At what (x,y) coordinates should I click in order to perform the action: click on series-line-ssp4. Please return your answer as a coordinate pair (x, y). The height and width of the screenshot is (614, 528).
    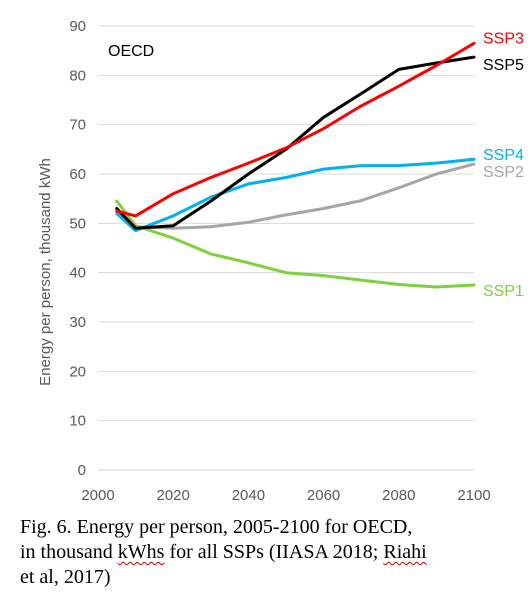
    Looking at the image, I should click on (295, 195).